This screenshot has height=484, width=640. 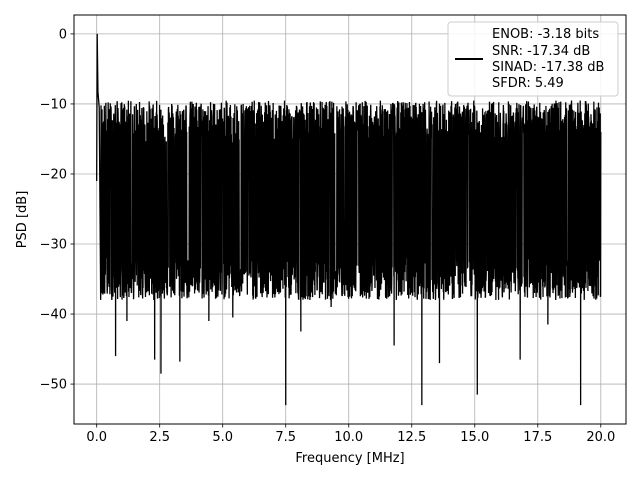 I want to click on legend-line-sinad: SINAD: -17.38 dB, so click(x=548, y=67).